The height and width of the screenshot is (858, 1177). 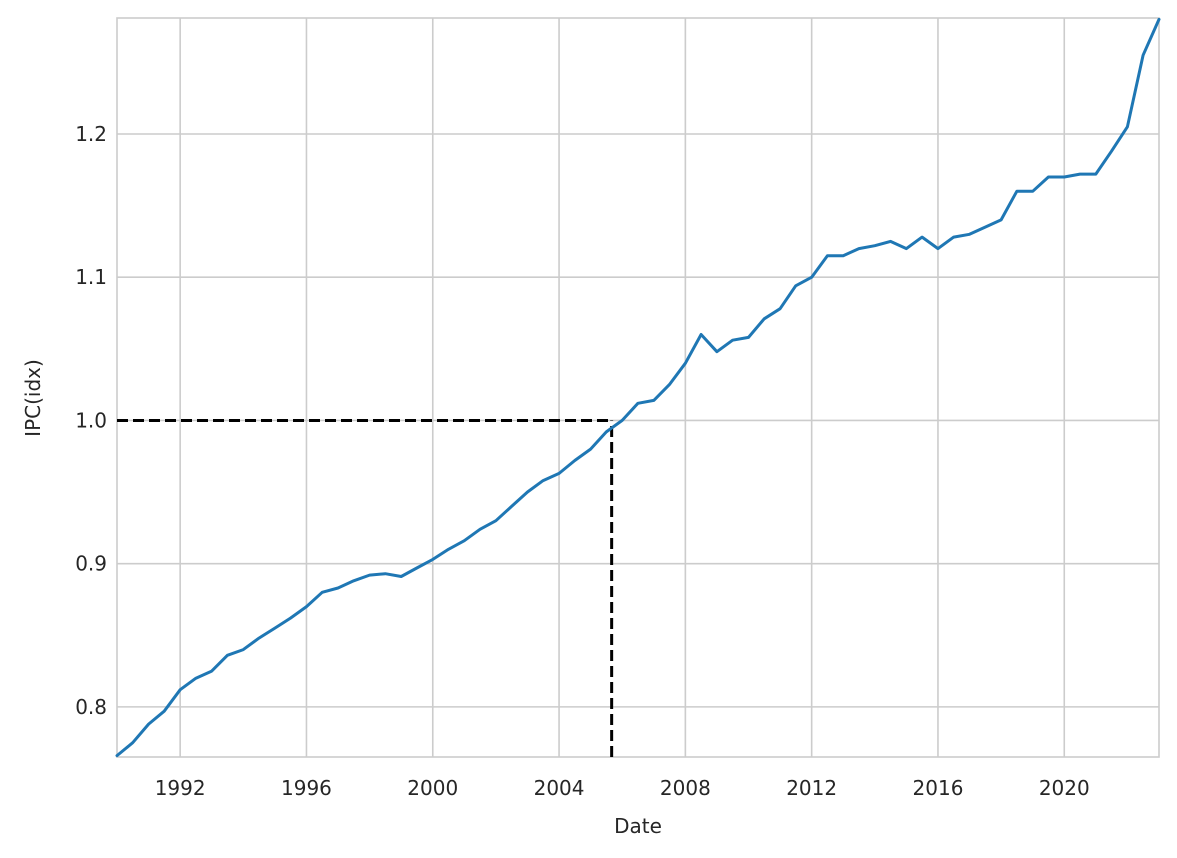 I want to click on x-axis-label: Date, so click(x=638, y=826).